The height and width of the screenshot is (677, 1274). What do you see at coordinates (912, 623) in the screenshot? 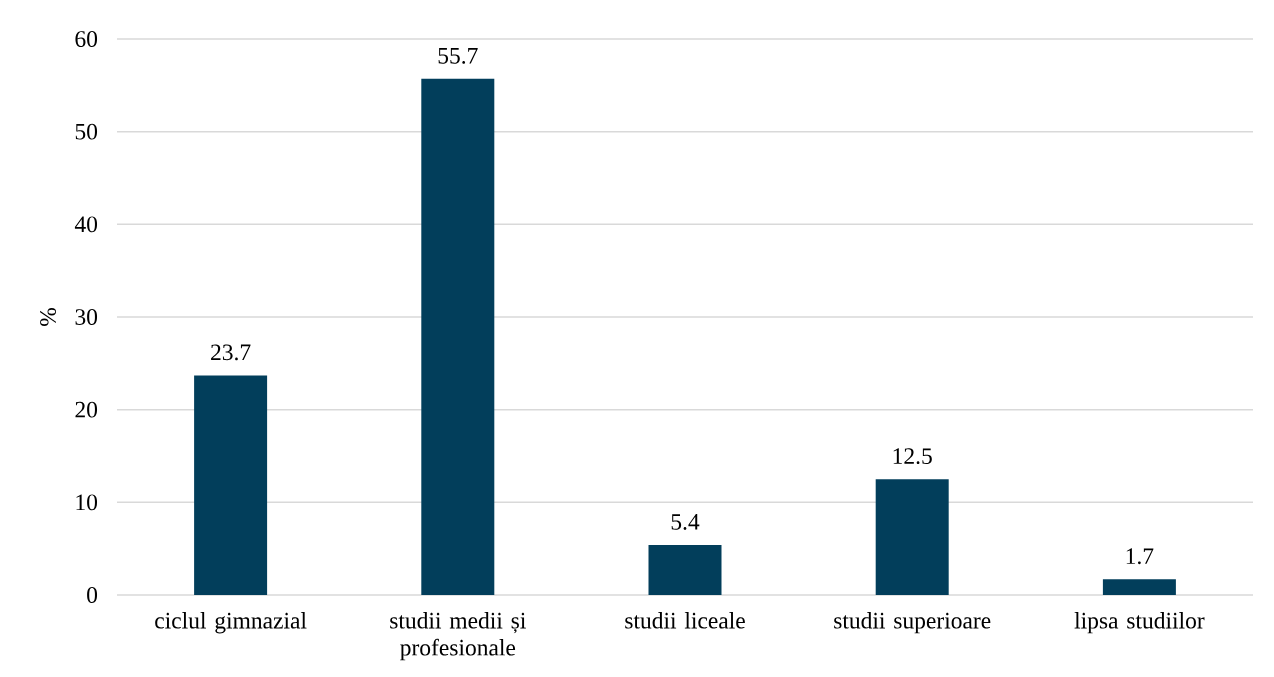
I see `x-tick-label: studii superioare` at bounding box center [912, 623].